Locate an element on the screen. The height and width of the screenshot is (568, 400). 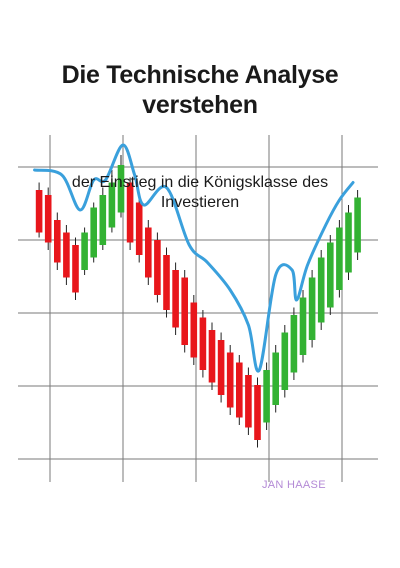
book-title: Die Technische Analyse verstehen is located at coordinates (200, 90).